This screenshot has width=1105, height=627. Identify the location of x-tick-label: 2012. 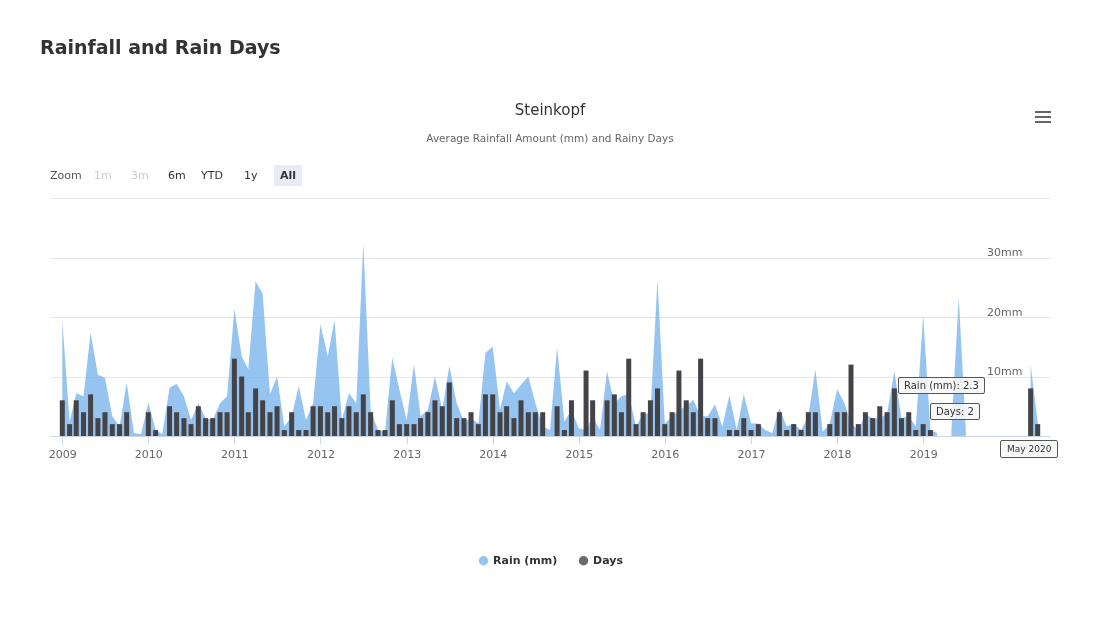
(320, 454).